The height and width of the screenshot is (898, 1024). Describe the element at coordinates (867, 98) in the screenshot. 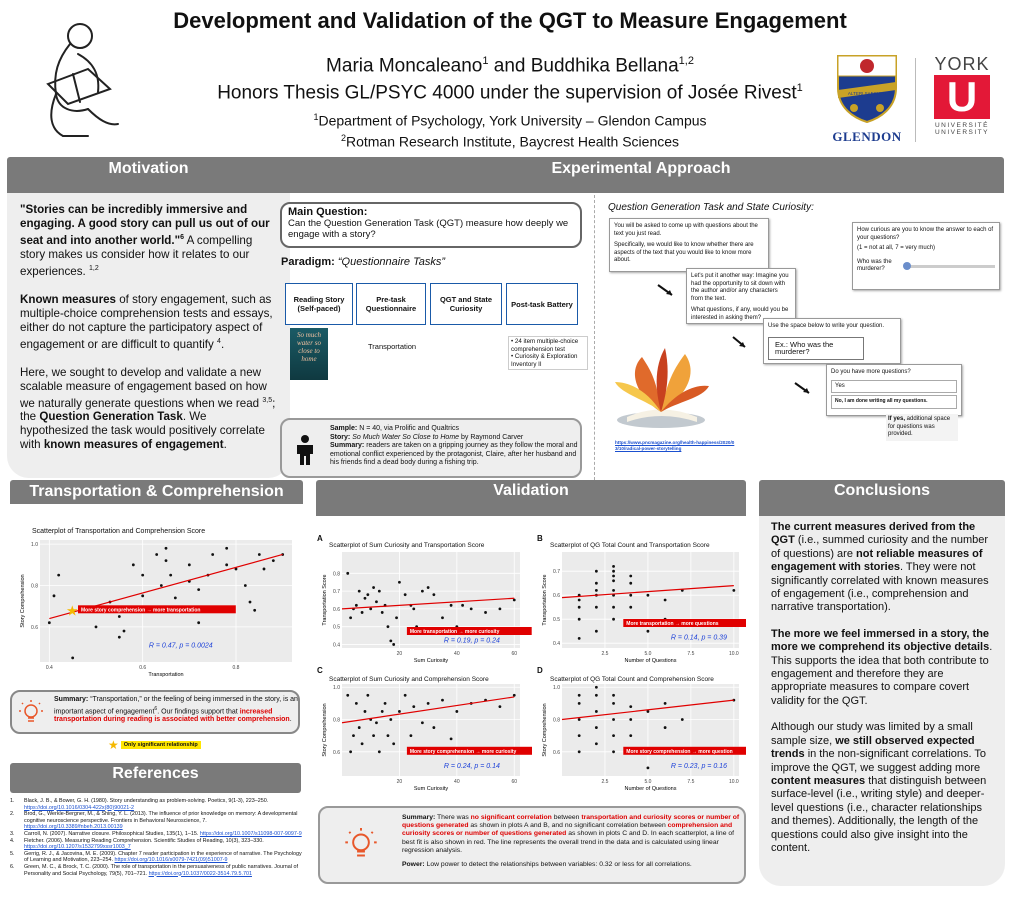

I see `glendon-logo: ALTERI SAECULO GLENDON` at that location.